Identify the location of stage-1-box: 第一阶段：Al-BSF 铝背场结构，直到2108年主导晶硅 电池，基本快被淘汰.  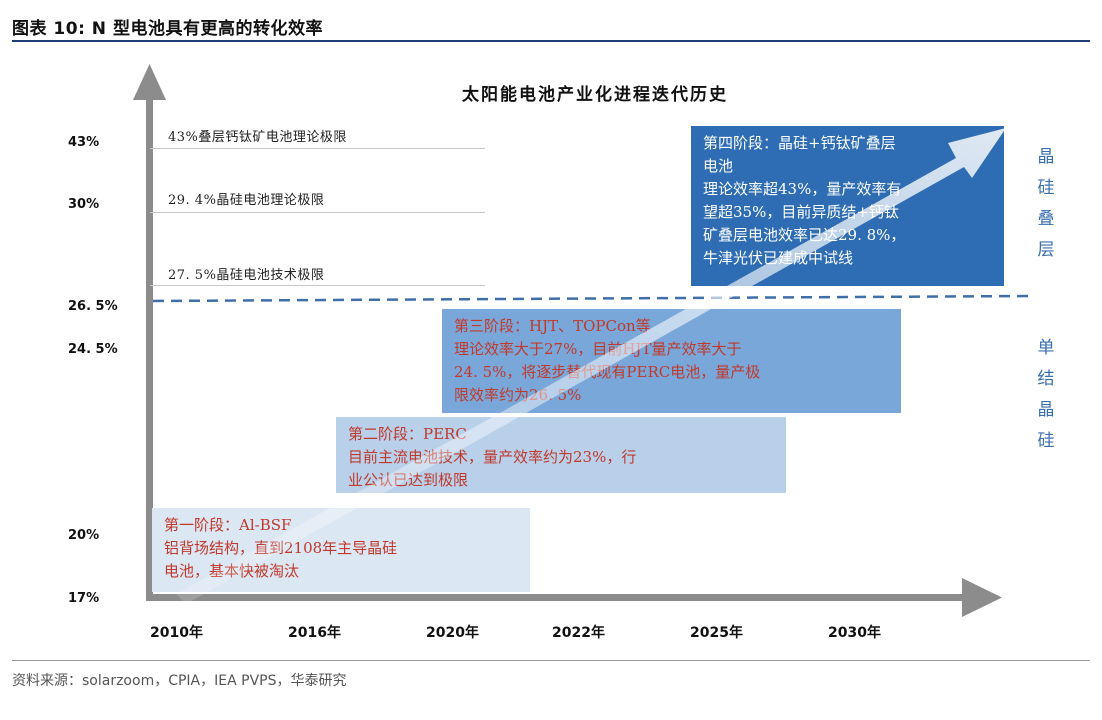
(341, 550).